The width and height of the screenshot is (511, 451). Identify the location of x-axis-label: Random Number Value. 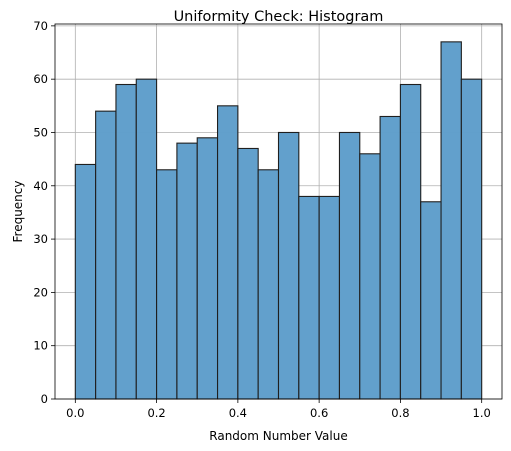
(278, 436).